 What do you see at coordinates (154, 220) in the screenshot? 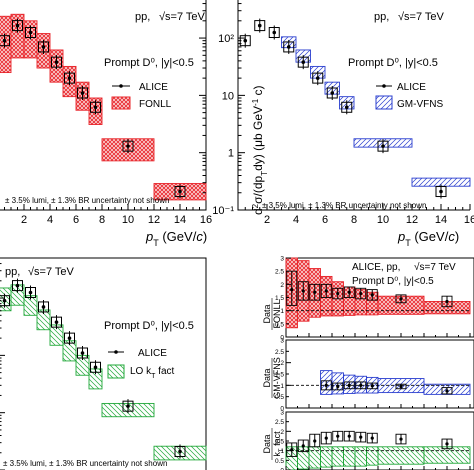
I see `x-tick-label: 12` at bounding box center [154, 220].